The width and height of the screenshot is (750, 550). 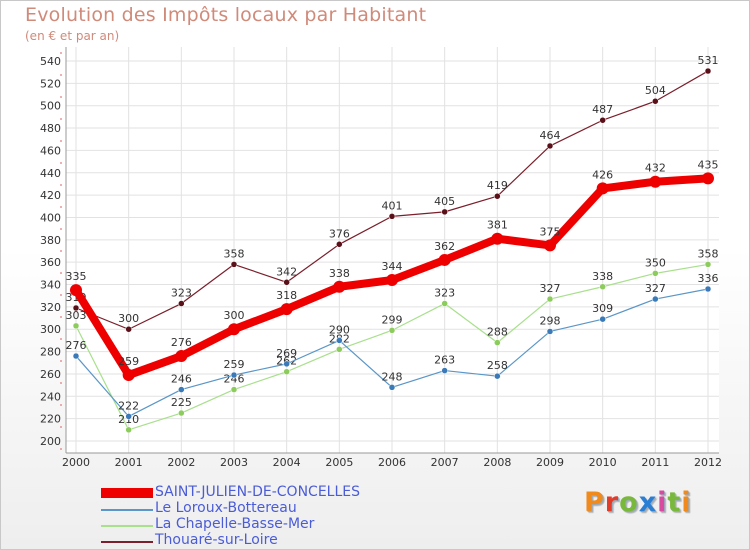 What do you see at coordinates (655, 462) in the screenshot?
I see `x-tick-label: 2011` at bounding box center [655, 462].